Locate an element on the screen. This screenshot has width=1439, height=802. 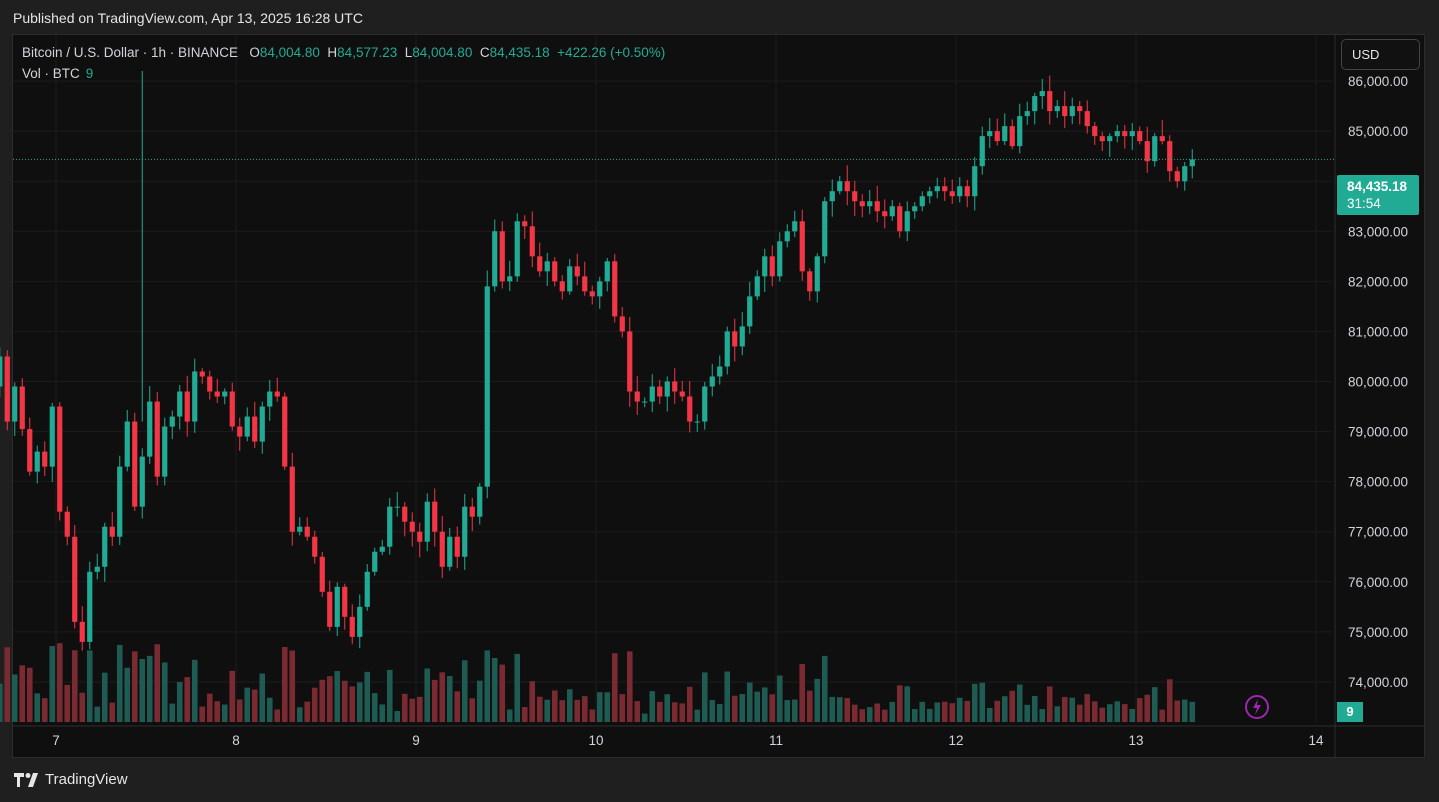
tradingview-logo-icon is located at coordinates (26, 779).